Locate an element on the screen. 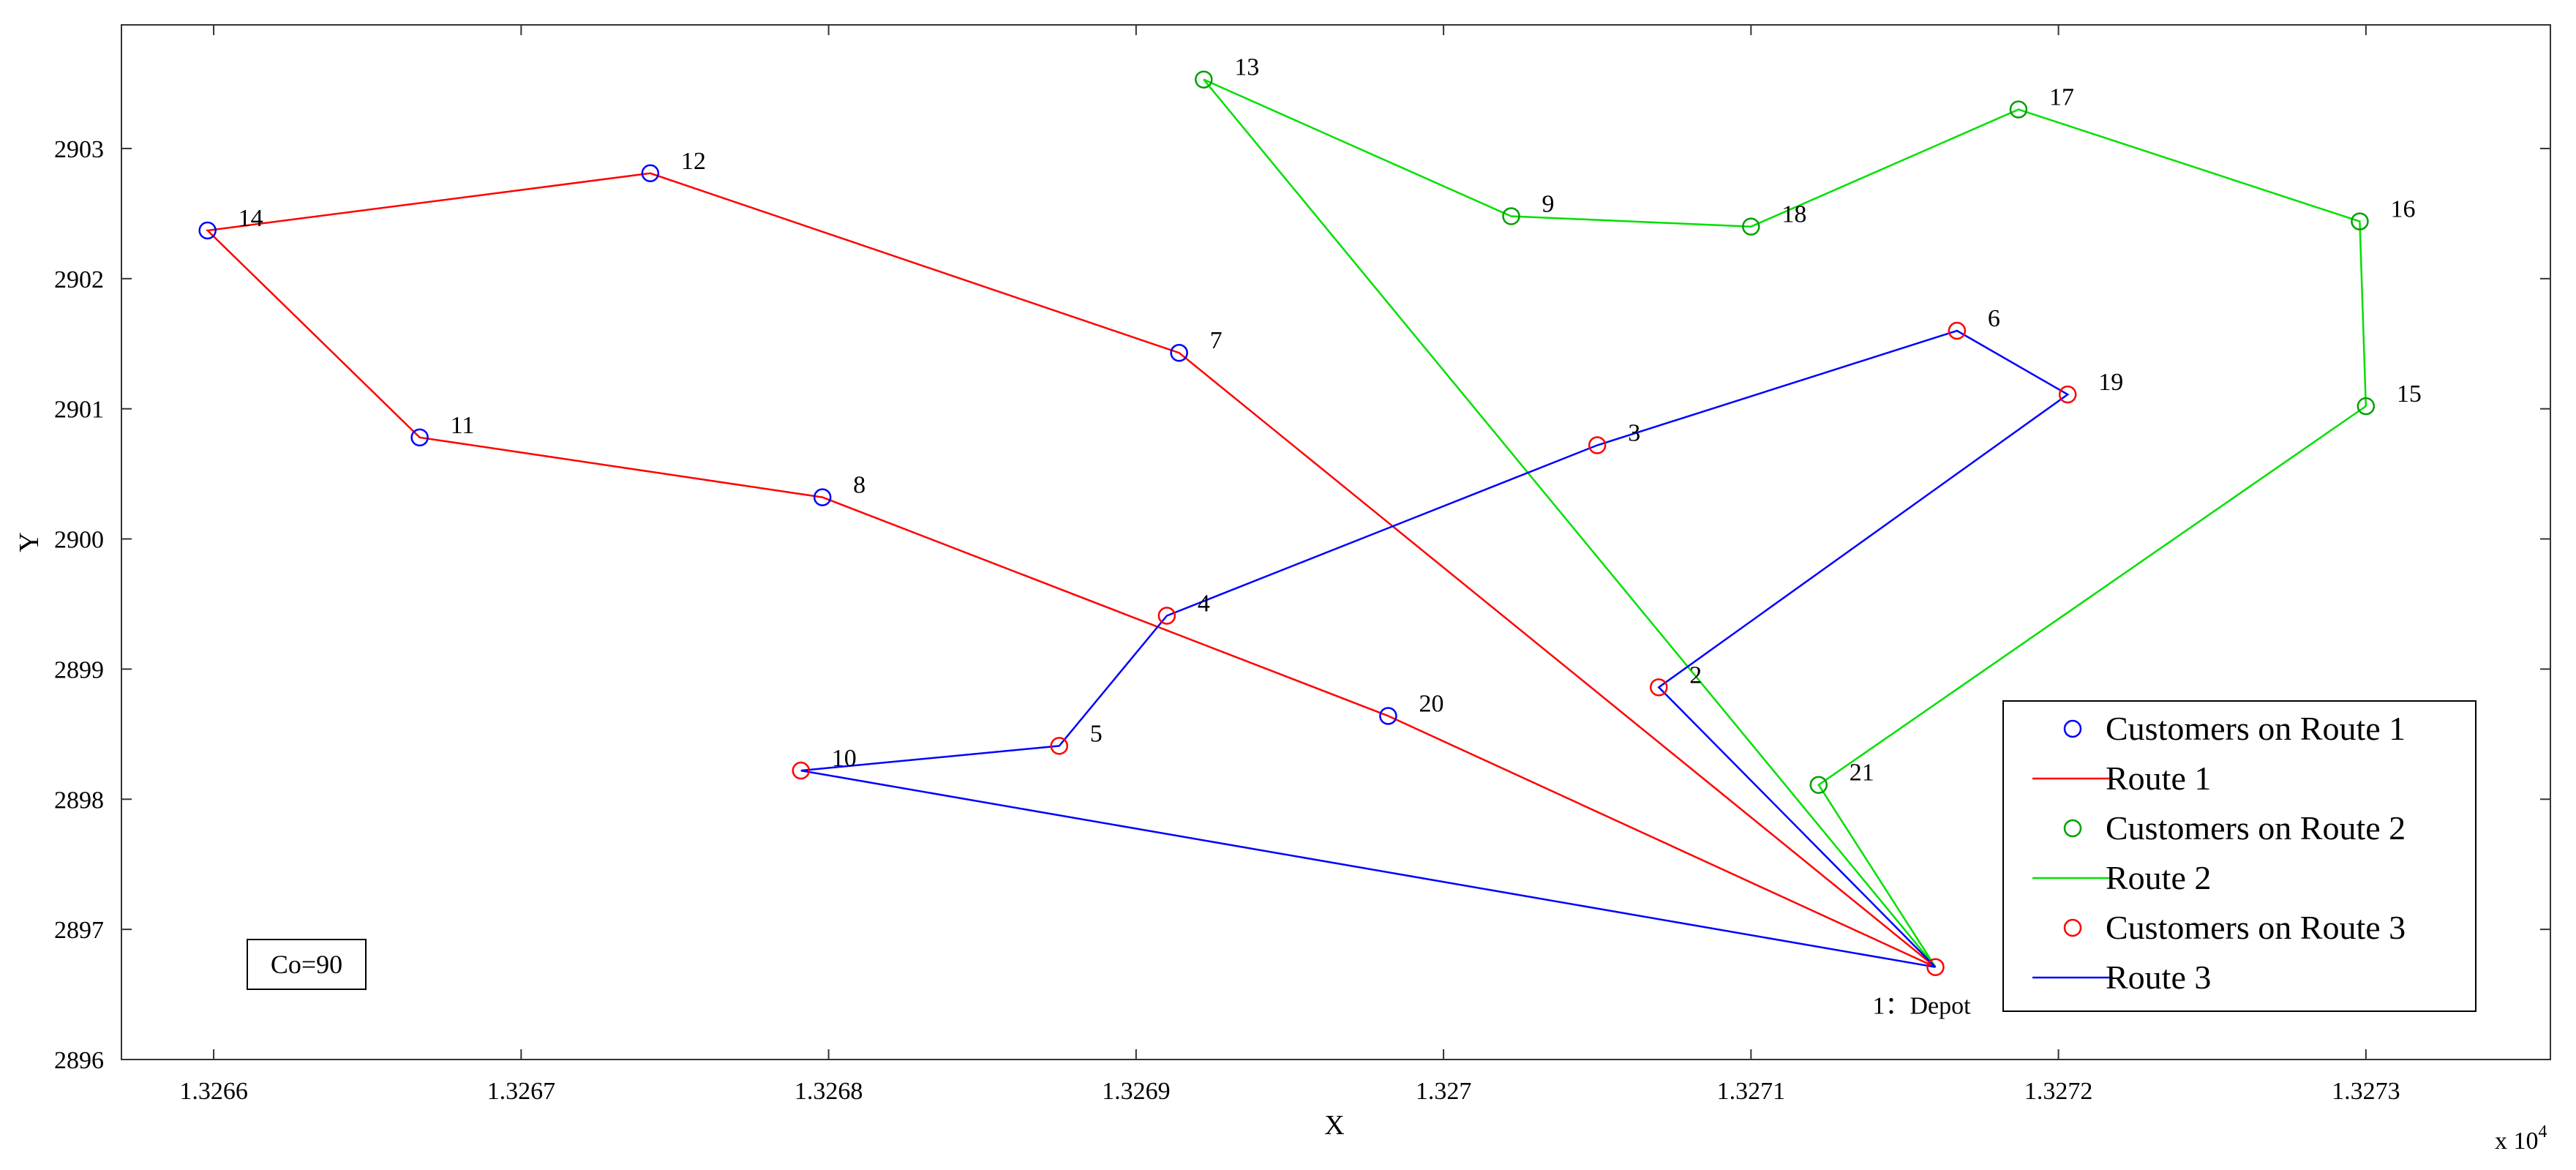 This screenshot has width=2576, height=1170. legend-label-5: Route 3 is located at coordinates (2158, 977).